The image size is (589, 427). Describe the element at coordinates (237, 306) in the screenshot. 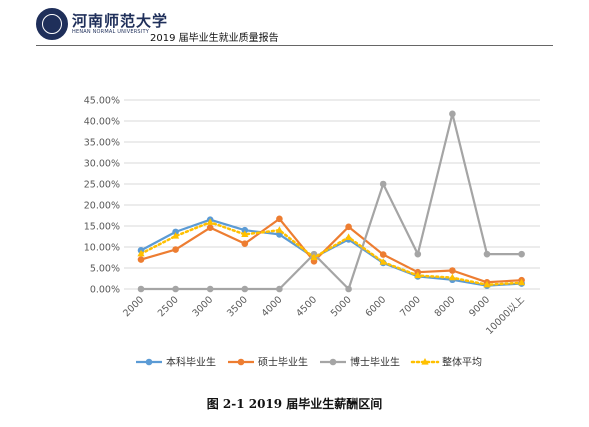

I see `x-tick-label: 3500` at that location.